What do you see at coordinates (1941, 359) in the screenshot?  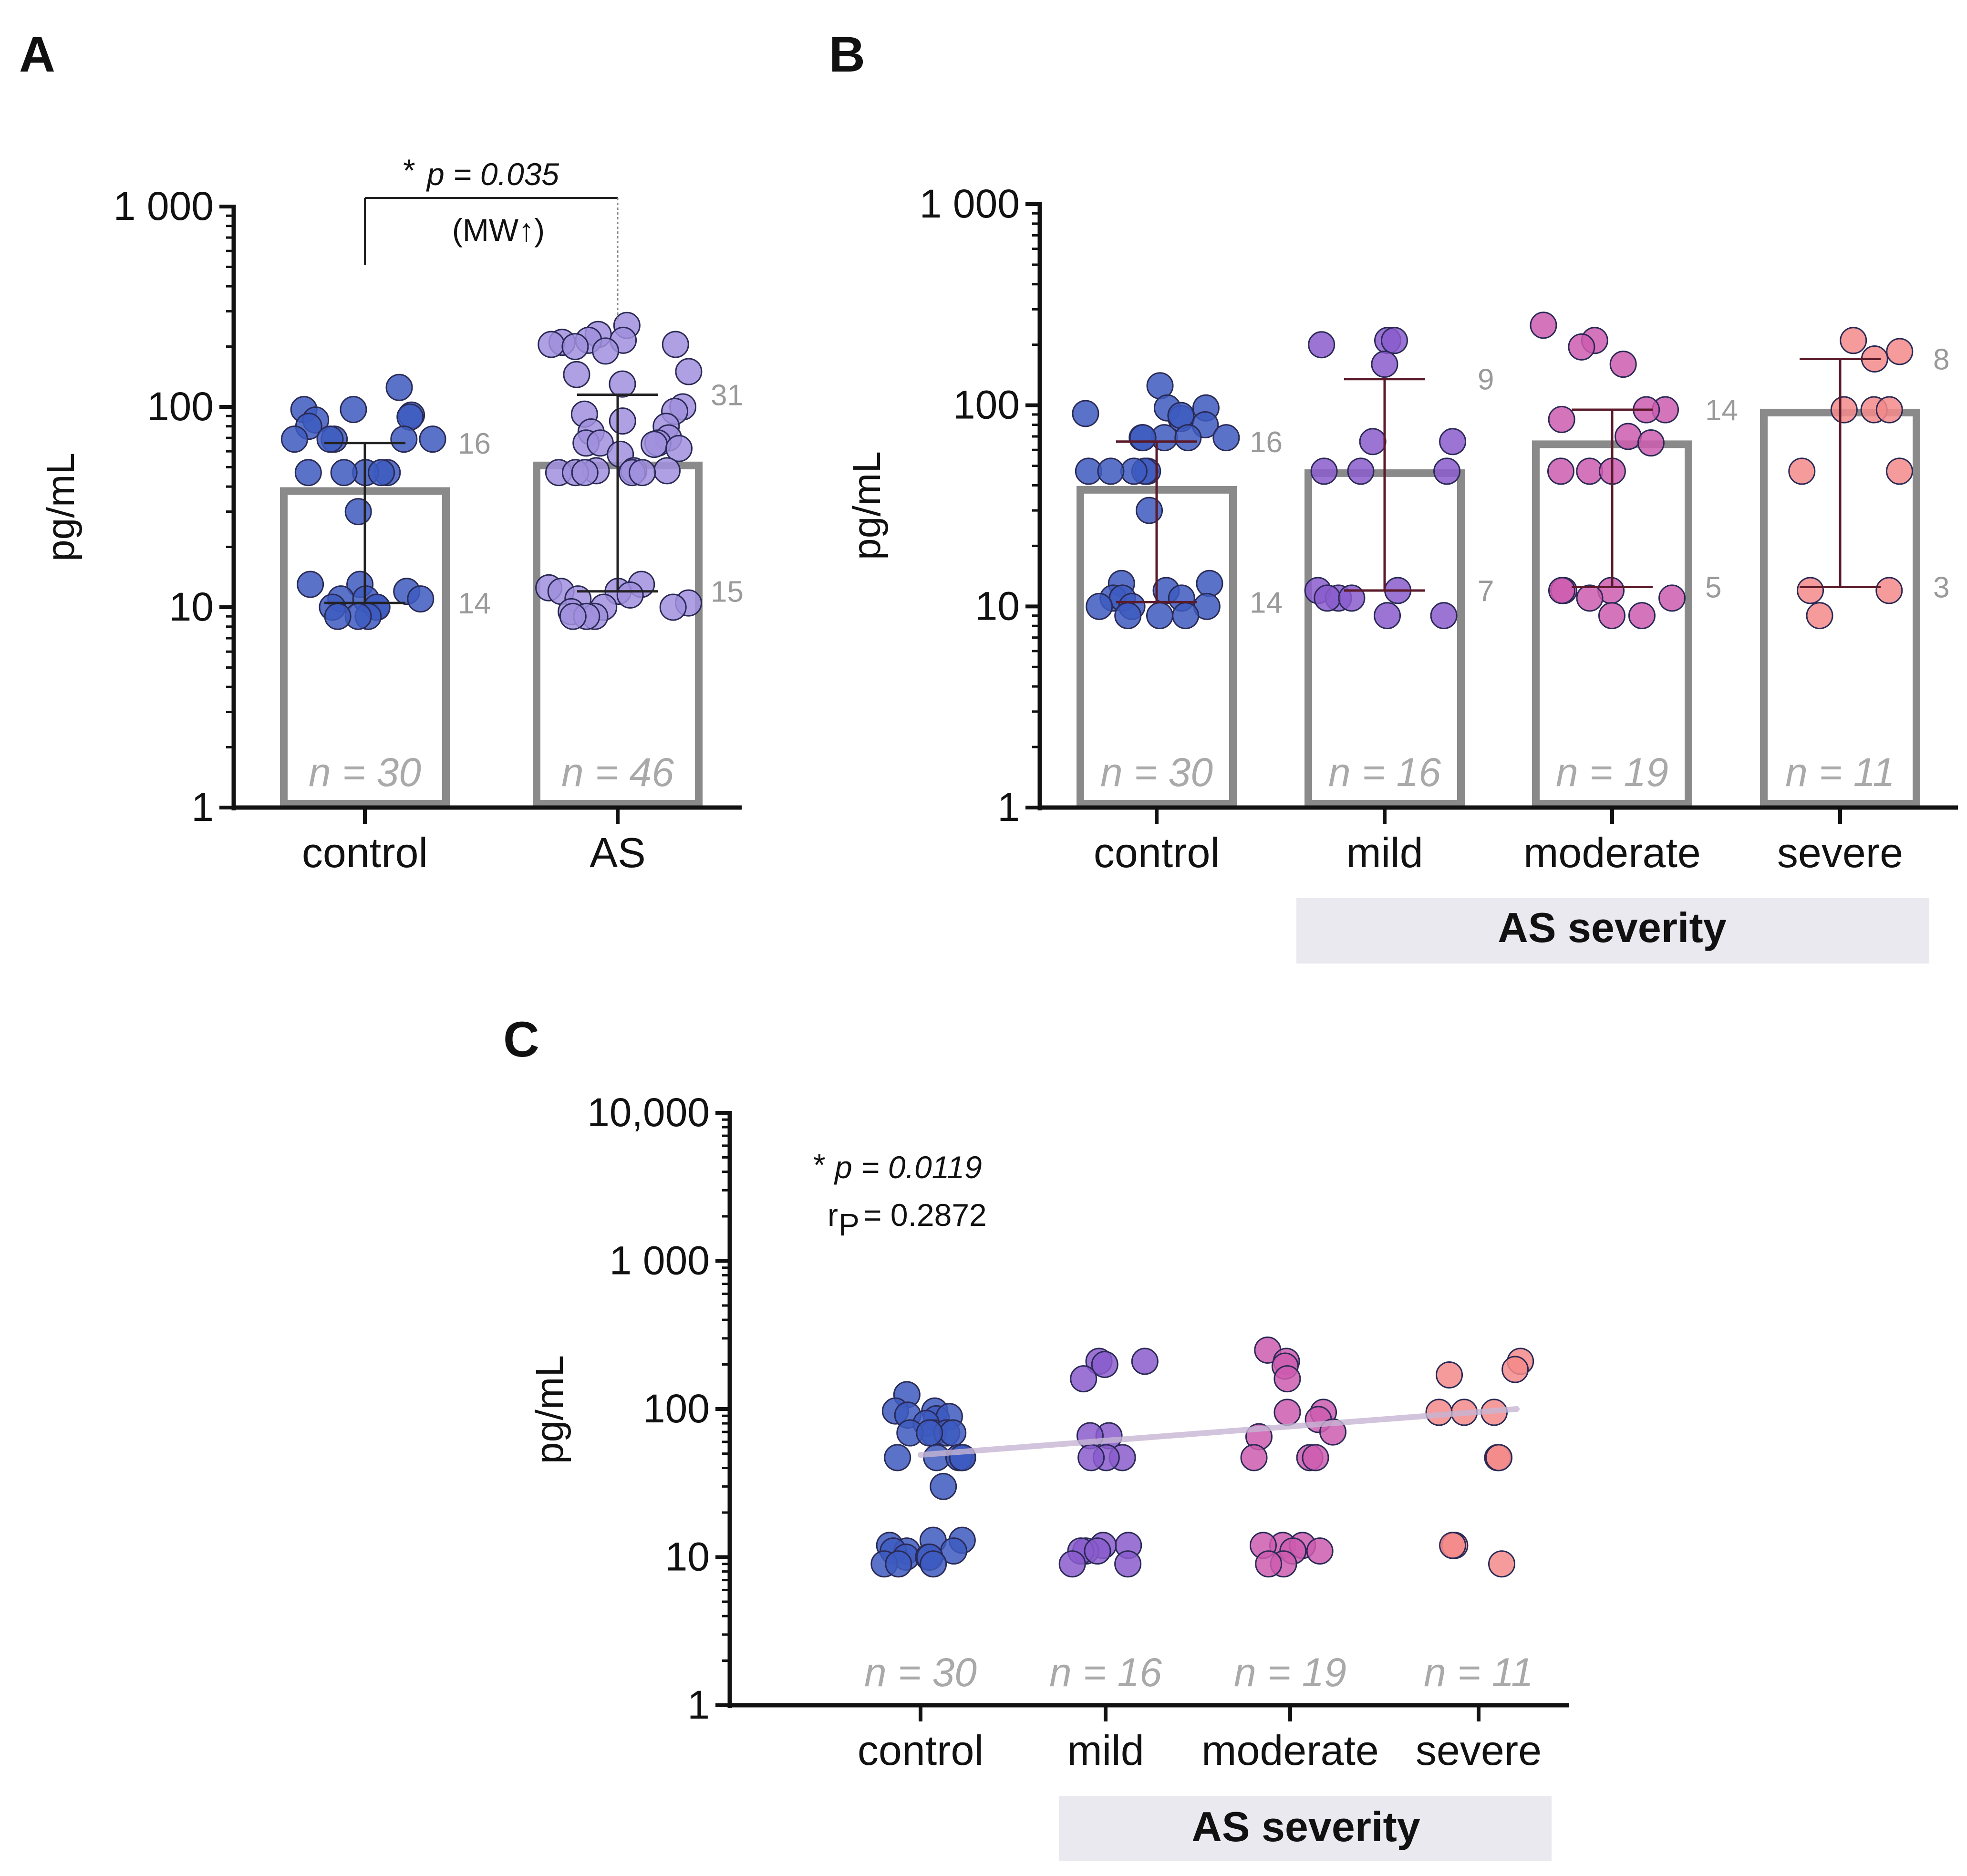 I see `quartile-label-high: 8` at bounding box center [1941, 359].